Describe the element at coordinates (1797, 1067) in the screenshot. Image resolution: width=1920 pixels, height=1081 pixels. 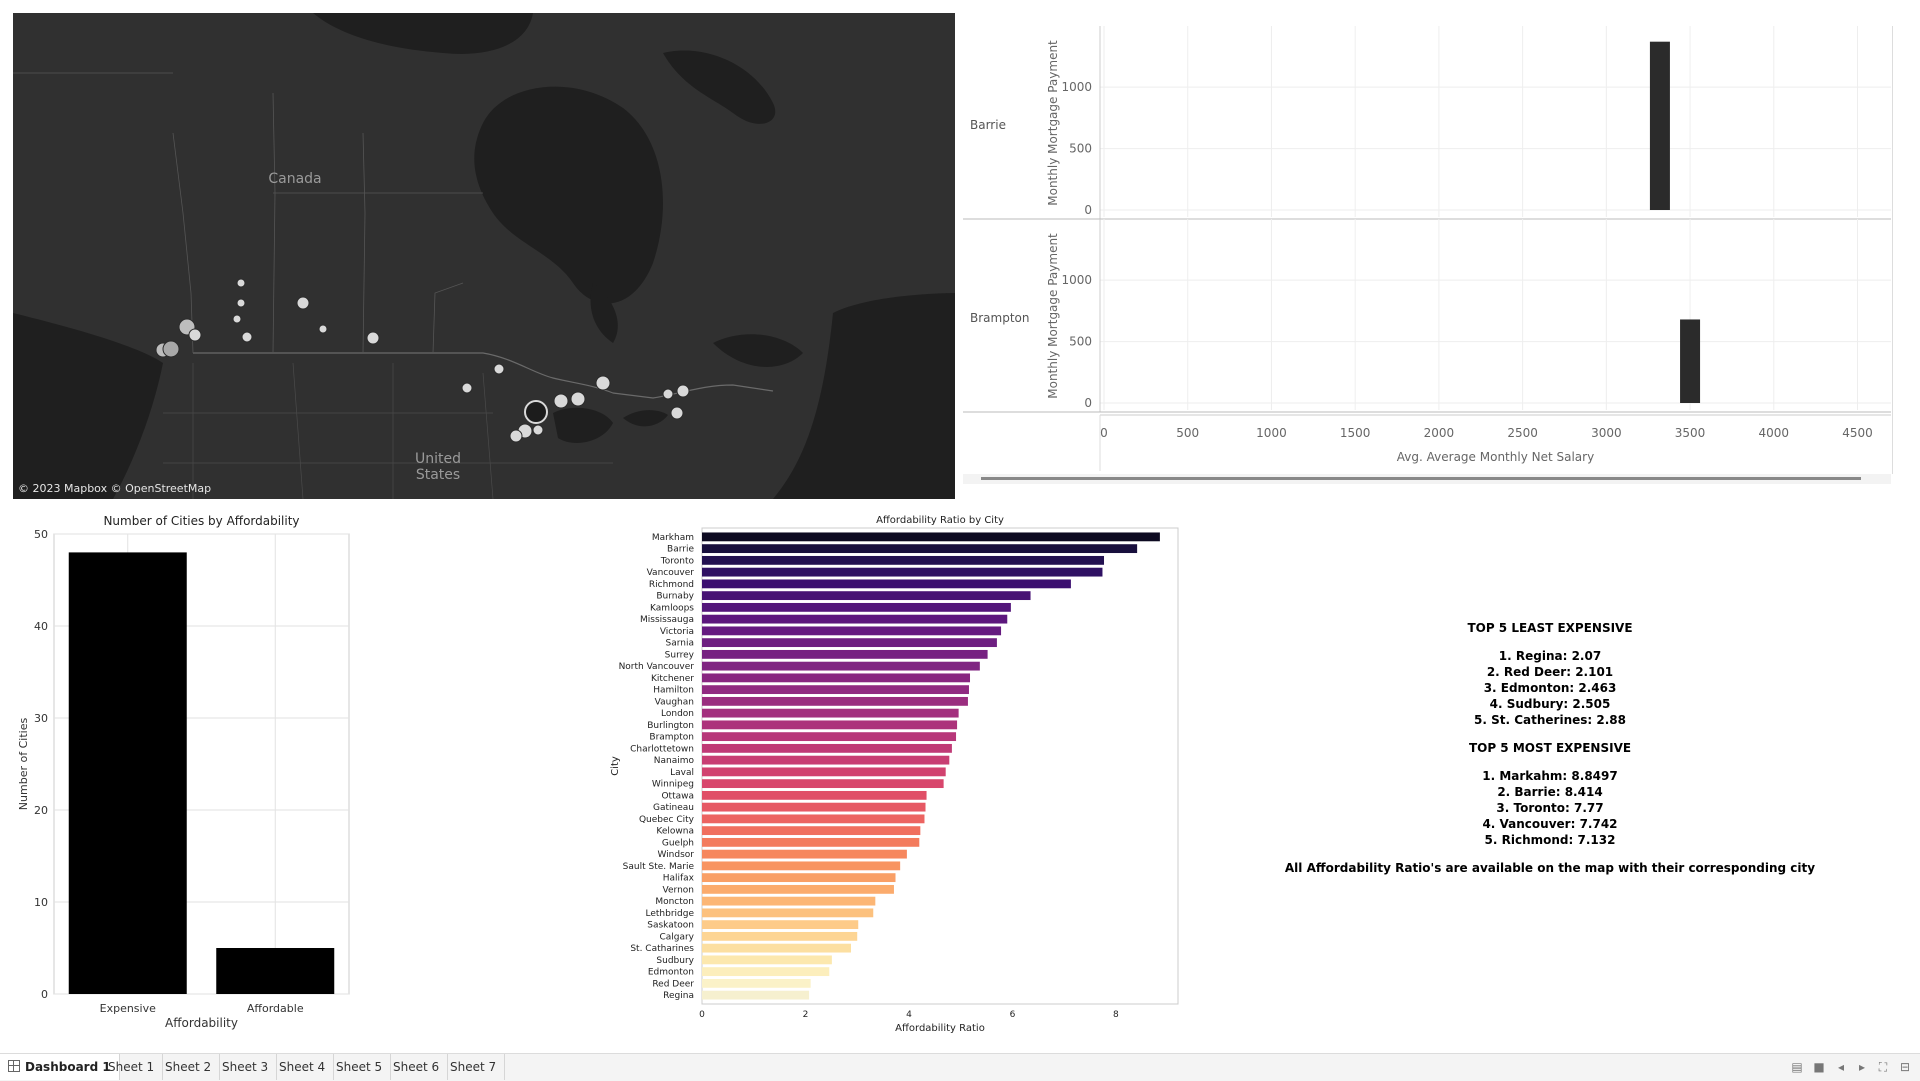
I see `tab-list-view-icon: ▤` at that location.